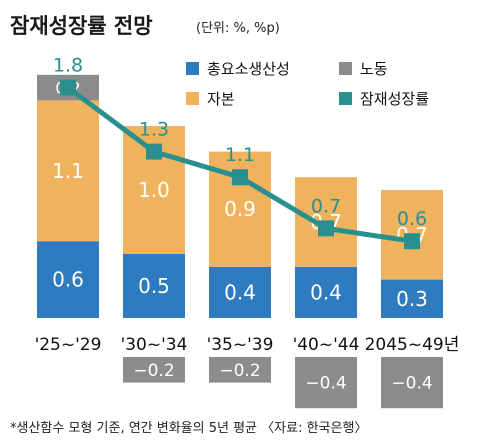 The width and height of the screenshot is (480, 447). Describe the element at coordinates (81, 26) in the screenshot. I see `chart-title: 잠재성장률 전망` at that location.